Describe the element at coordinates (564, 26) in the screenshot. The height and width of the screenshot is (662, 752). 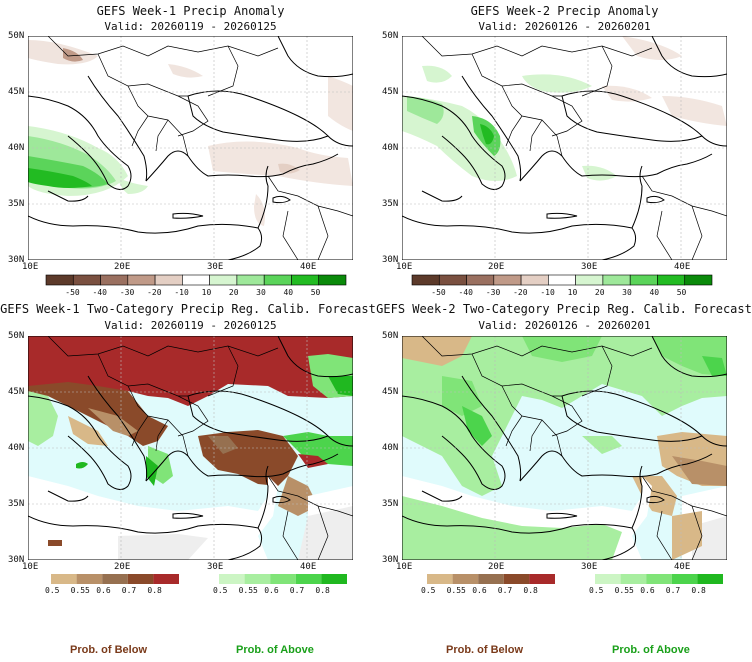
I see `panel-valid-w2-anom: Valid: 20260126 - 20260201` at that location.